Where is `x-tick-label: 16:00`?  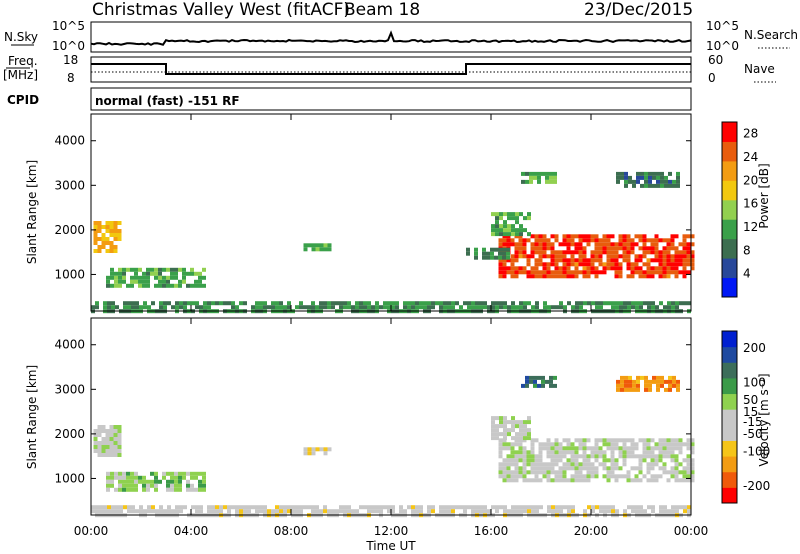 x-tick-label: 16:00 is located at coordinates (491, 531).